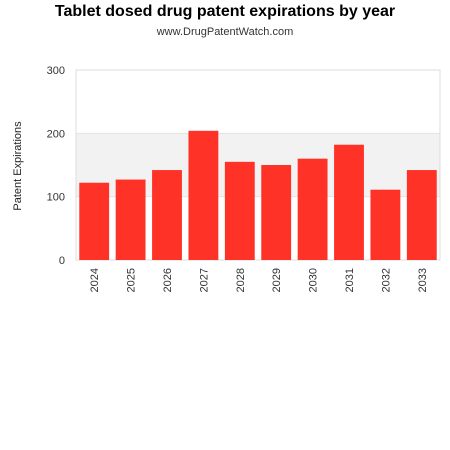  Describe the element at coordinates (314, 280) in the screenshot. I see `x-tick-label: 2030` at that location.